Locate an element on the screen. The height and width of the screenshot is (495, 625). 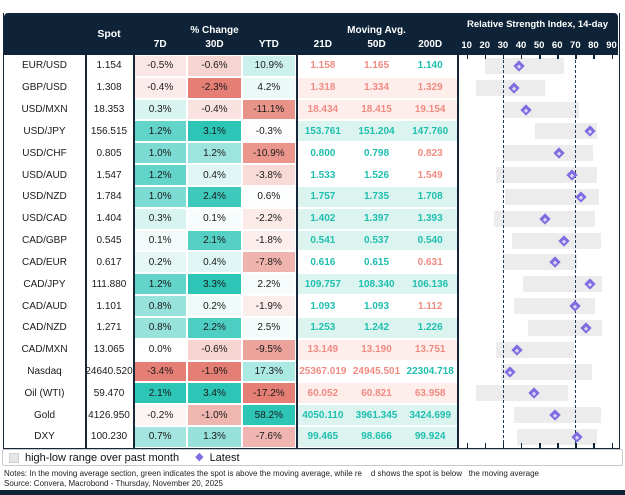
table-row: CAD/AUD 1.101 0.8% 0.2% -1.9% 1.093 1.093 1.112 is located at coordinates (311, 306).